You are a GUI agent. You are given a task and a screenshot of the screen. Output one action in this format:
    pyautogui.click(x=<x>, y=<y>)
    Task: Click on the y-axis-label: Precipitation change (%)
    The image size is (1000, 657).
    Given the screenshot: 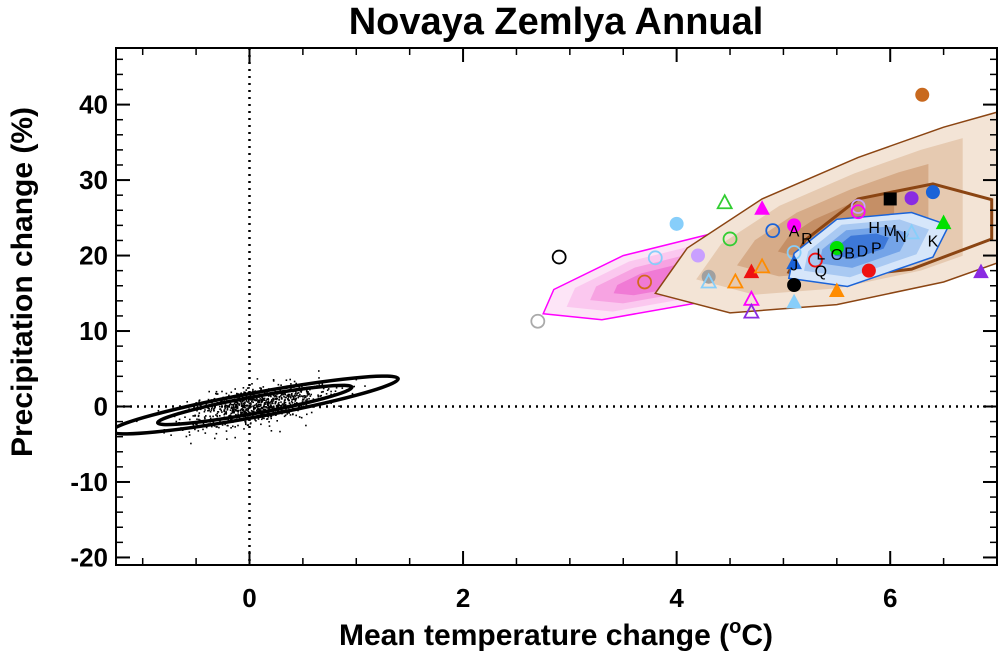 What is the action you would take?
    pyautogui.click(x=22, y=282)
    